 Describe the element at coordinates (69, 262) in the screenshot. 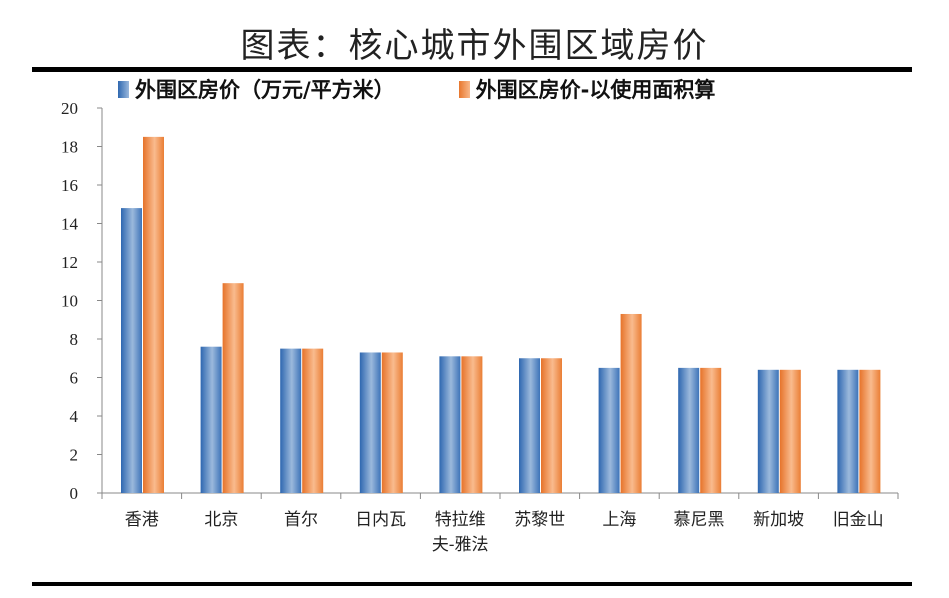

I see `y-tick-label: 12` at that location.